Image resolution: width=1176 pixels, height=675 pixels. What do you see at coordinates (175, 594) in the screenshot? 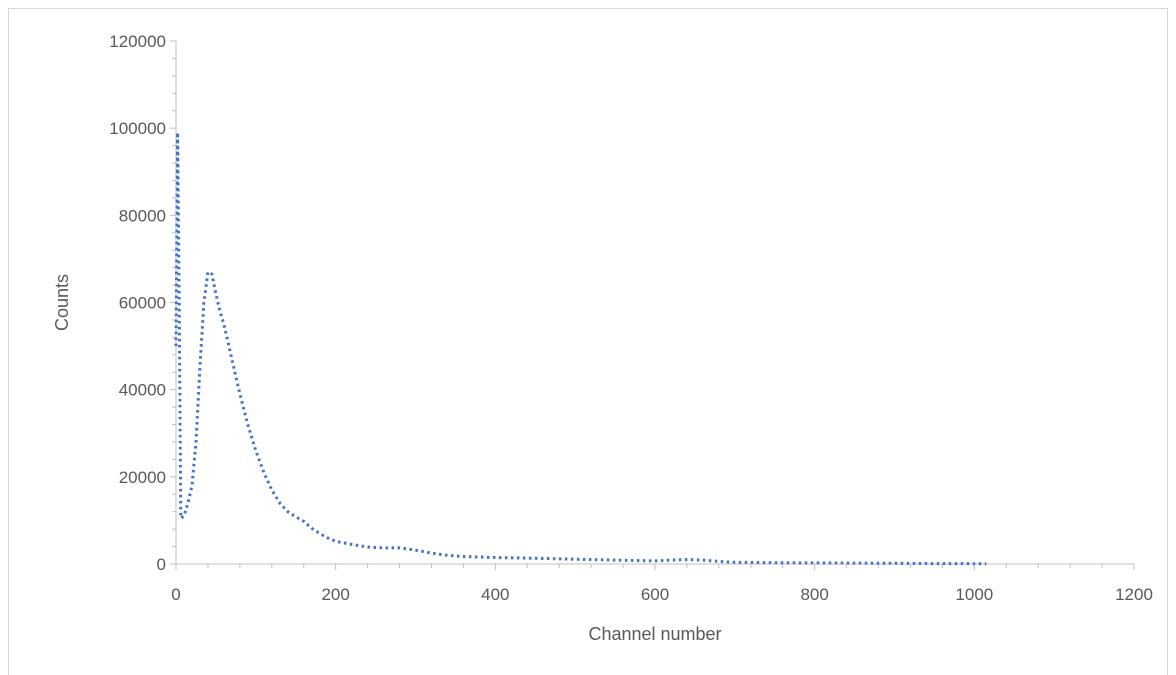
I see `x-tick-label: 0` at bounding box center [175, 594].